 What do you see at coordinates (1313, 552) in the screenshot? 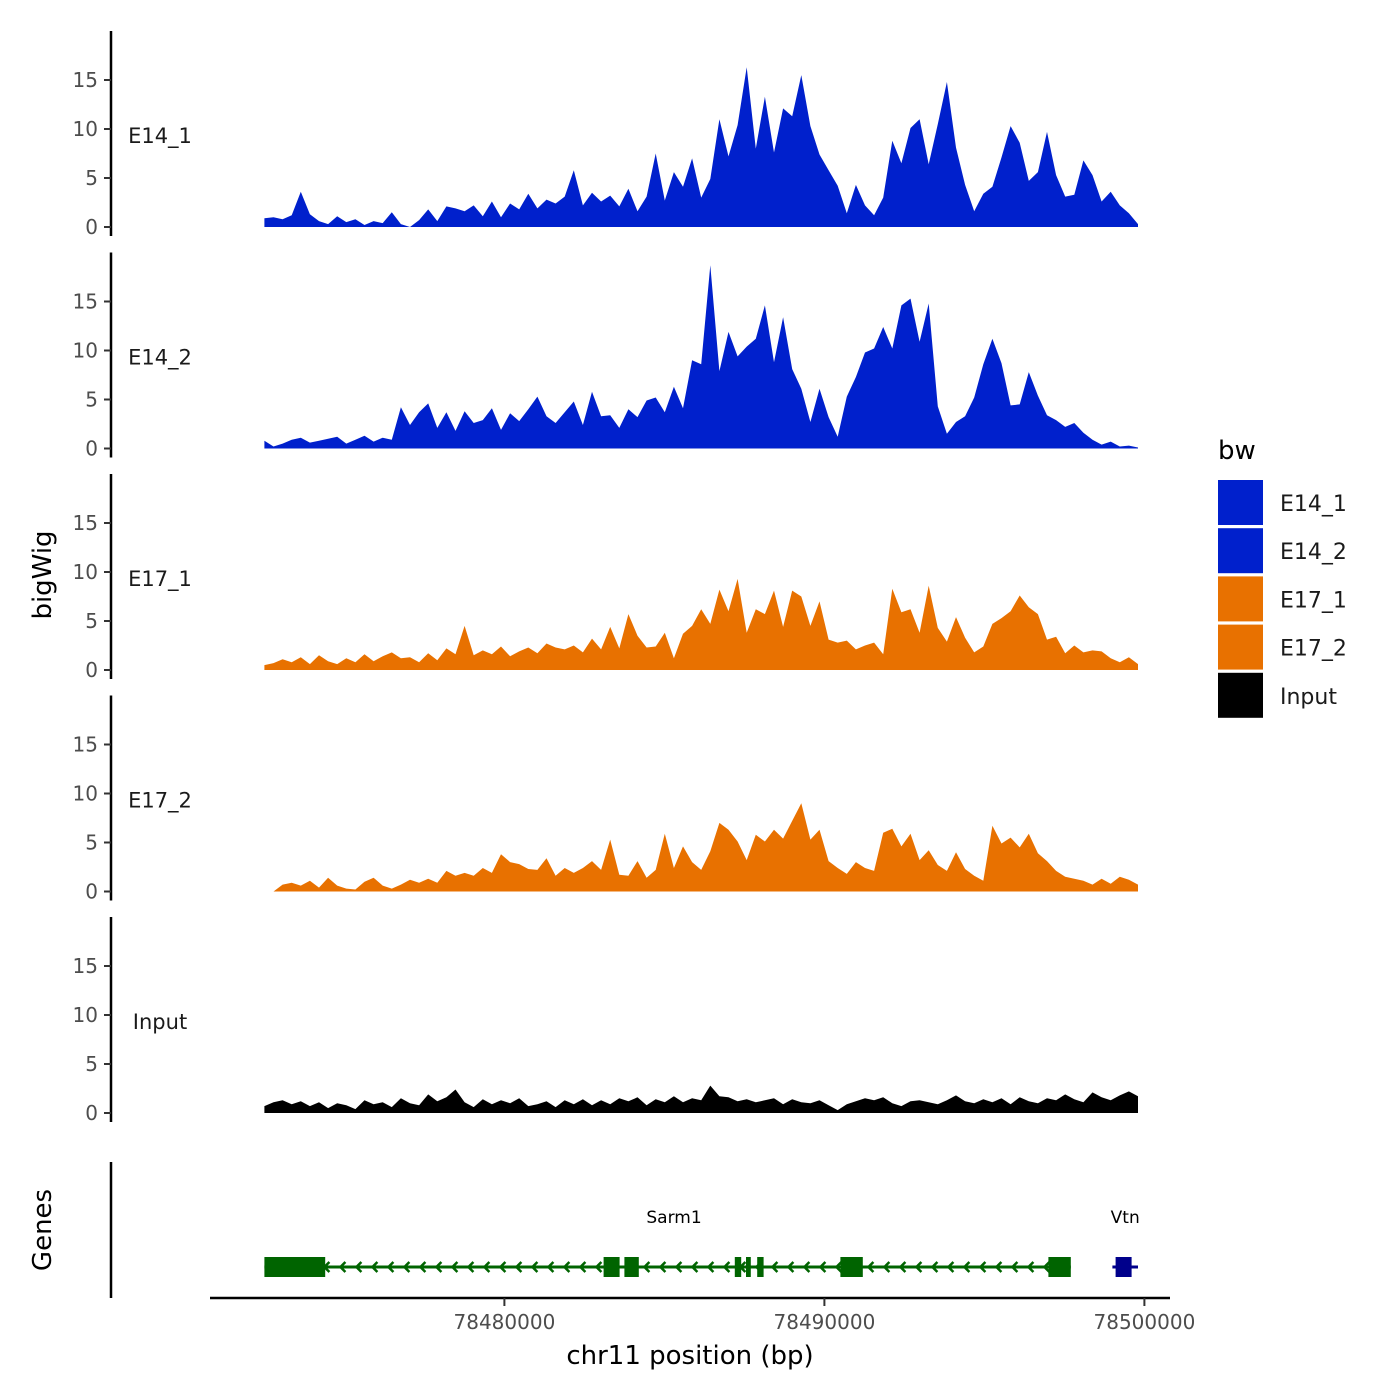
I see `legend-label: E14_2` at bounding box center [1313, 552].